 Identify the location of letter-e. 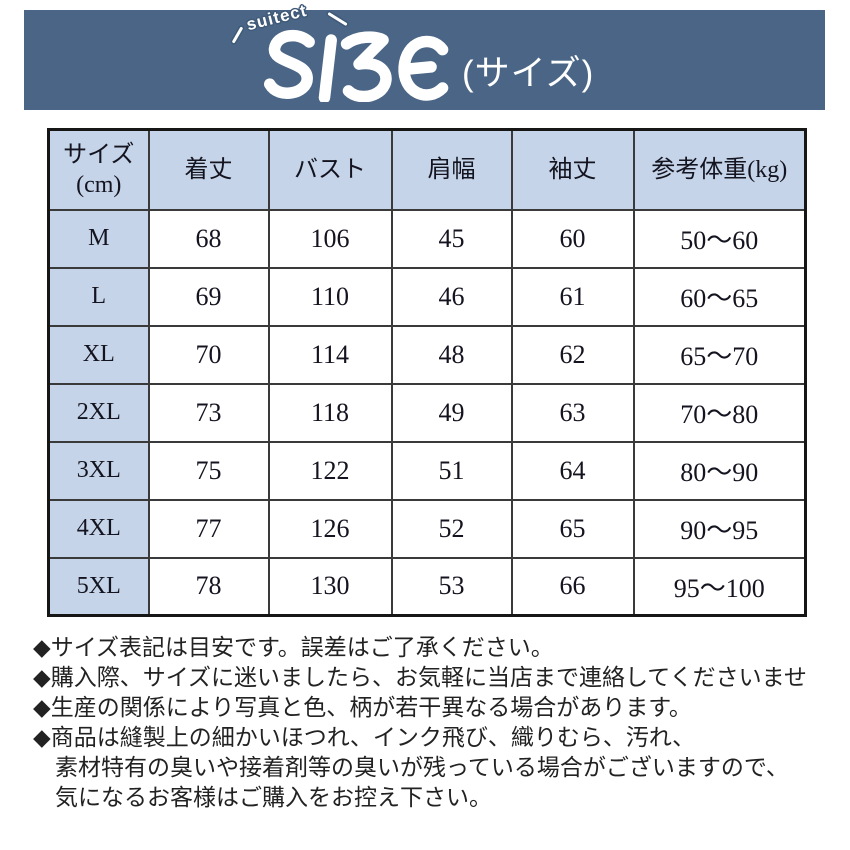
(423, 68).